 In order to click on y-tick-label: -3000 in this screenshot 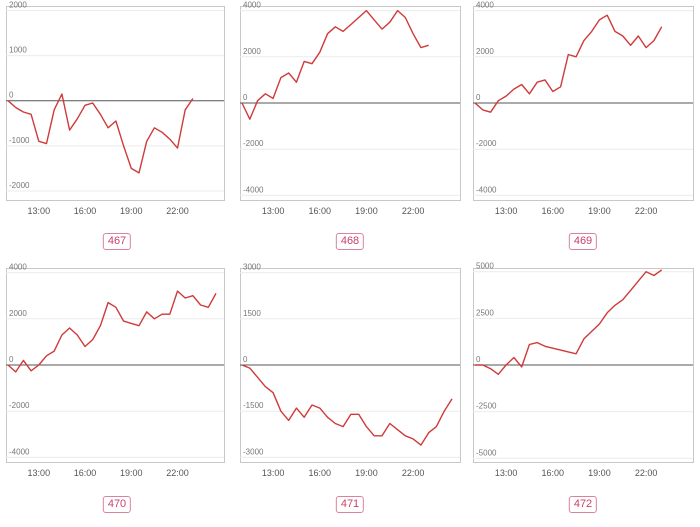, I will do `click(253, 451)`.